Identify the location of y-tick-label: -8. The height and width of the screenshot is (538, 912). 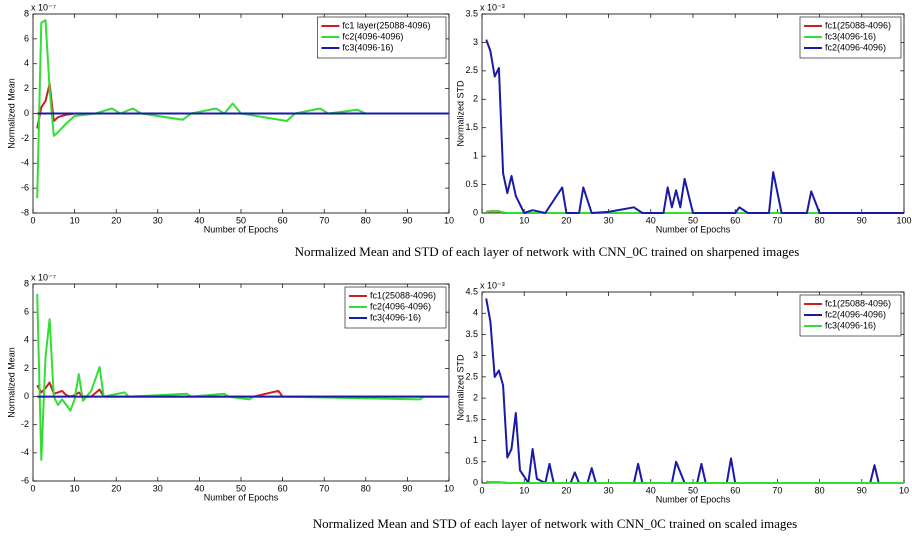
(25, 212).